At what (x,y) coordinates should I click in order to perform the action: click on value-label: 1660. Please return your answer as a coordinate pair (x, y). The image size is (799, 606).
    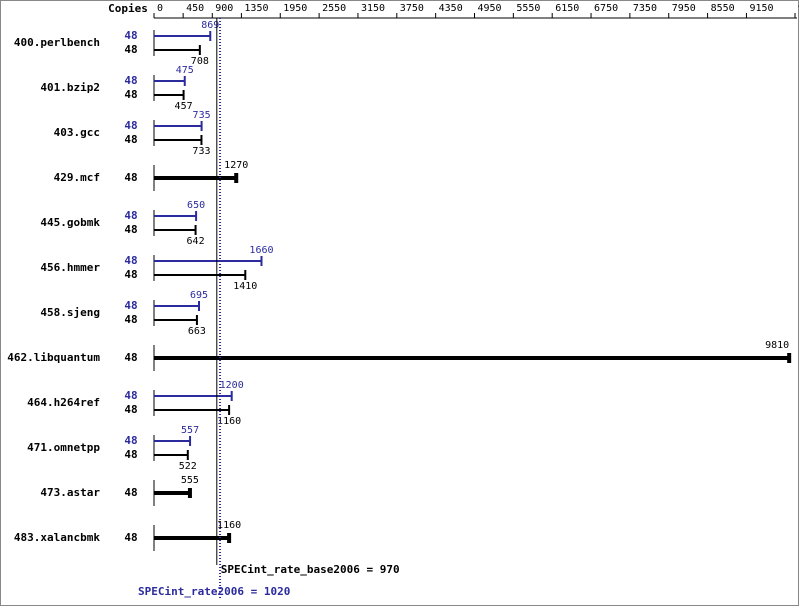
    Looking at the image, I should click on (261, 250).